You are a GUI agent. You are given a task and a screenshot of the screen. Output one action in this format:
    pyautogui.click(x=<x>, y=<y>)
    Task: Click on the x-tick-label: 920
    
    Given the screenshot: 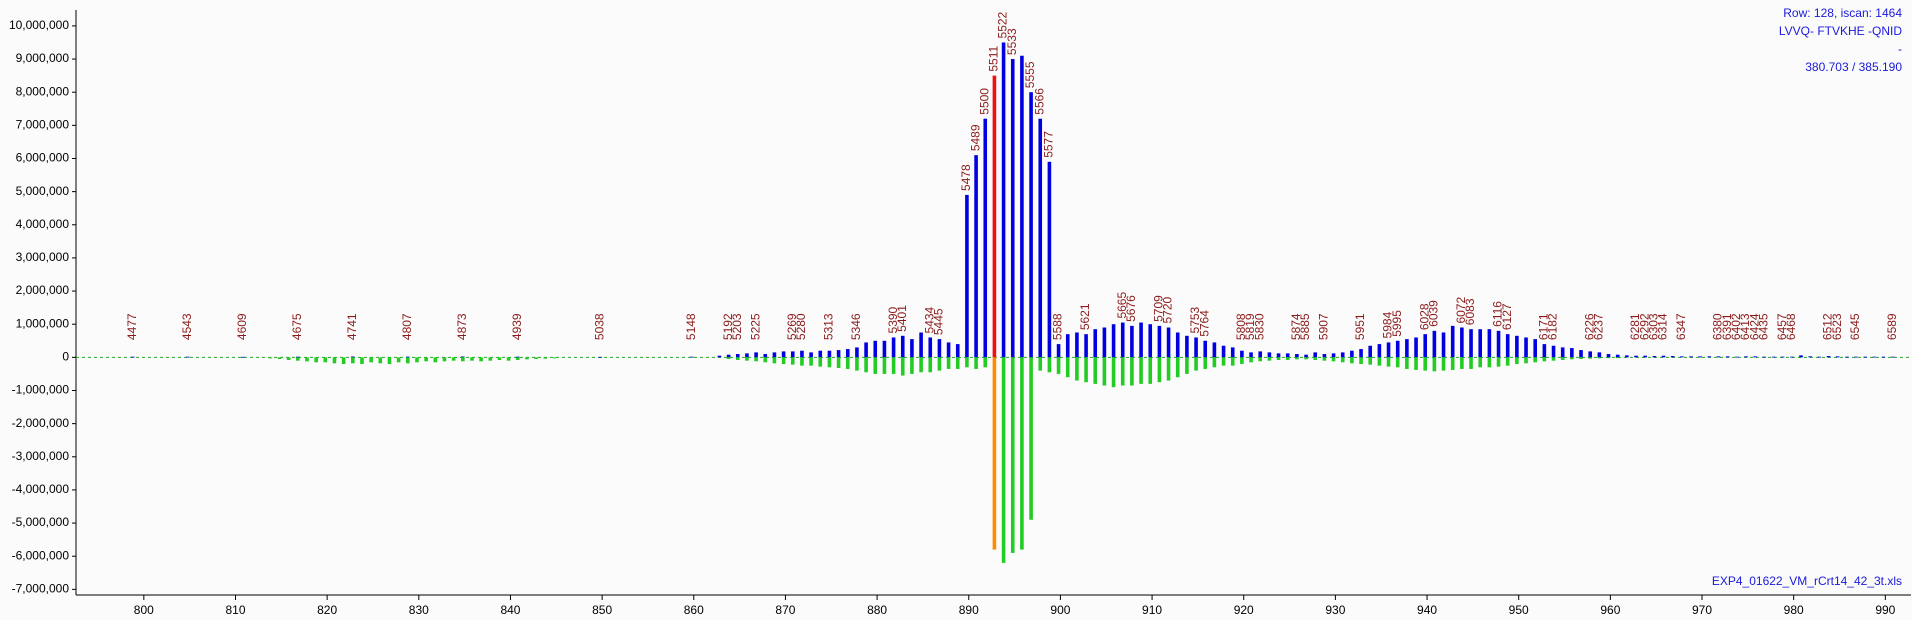 What is the action you would take?
    pyautogui.click(x=1244, y=610)
    